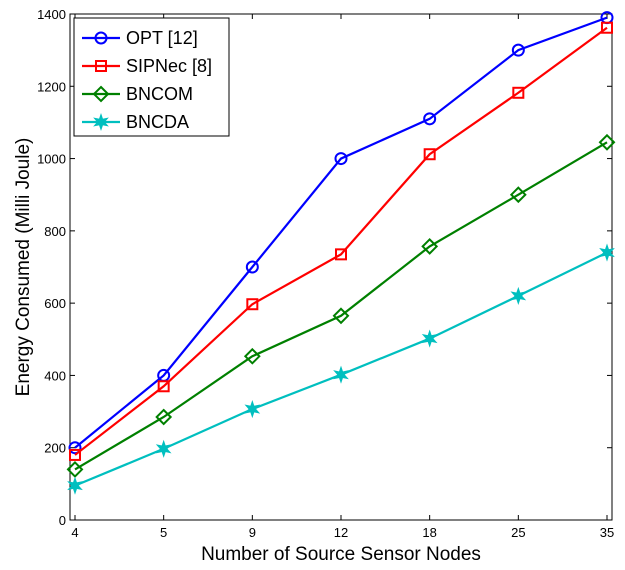 The image size is (625, 570). Describe the element at coordinates (169, 66) in the screenshot. I see `legend-label: SIPNec [8]` at that location.